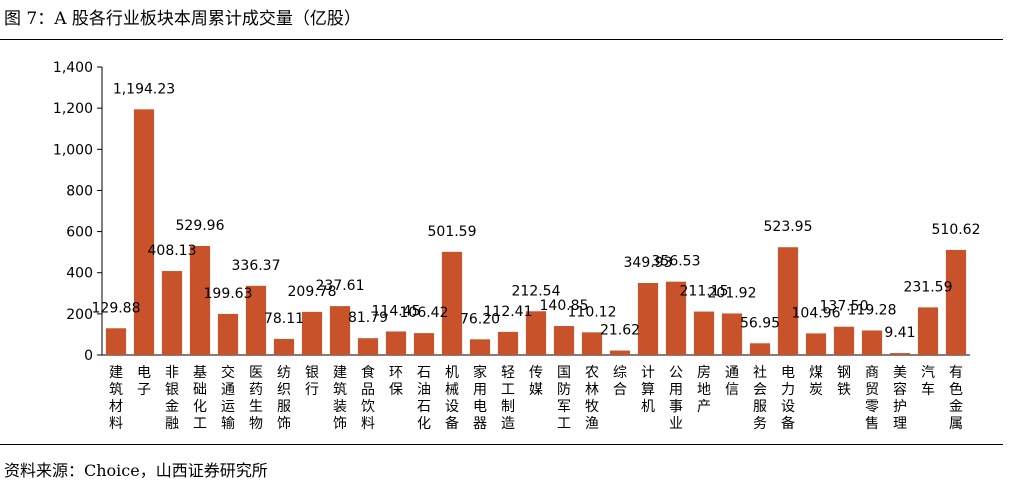 The width and height of the screenshot is (1018, 486). What do you see at coordinates (564, 306) in the screenshot?
I see `data-label: 140.85` at bounding box center [564, 306].